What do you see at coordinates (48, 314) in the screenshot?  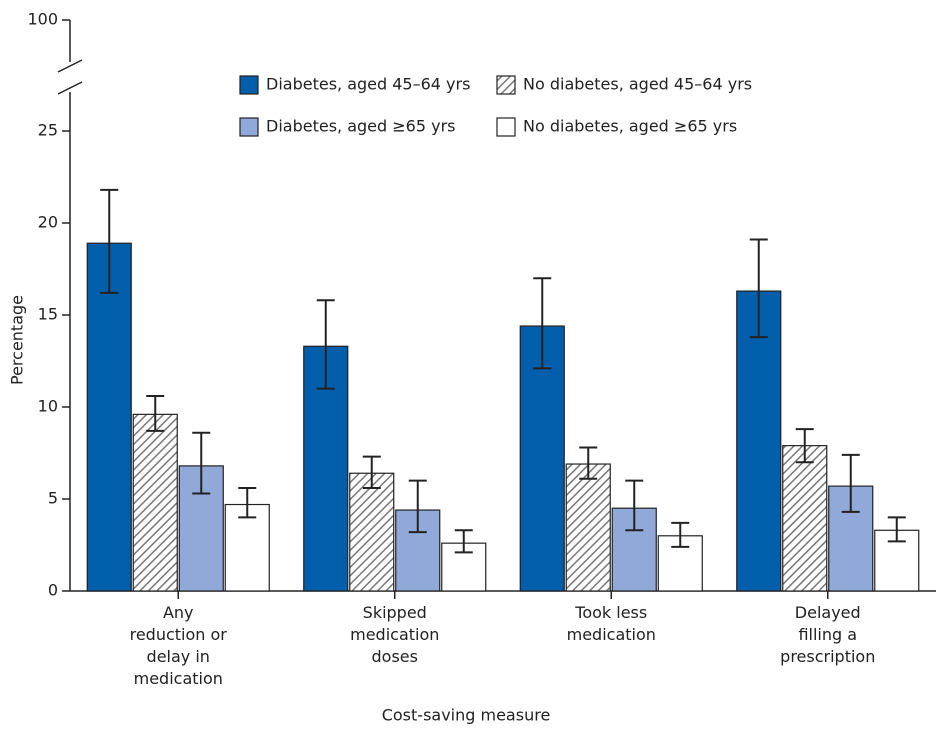 I see `y-tick-label: 15` at bounding box center [48, 314].